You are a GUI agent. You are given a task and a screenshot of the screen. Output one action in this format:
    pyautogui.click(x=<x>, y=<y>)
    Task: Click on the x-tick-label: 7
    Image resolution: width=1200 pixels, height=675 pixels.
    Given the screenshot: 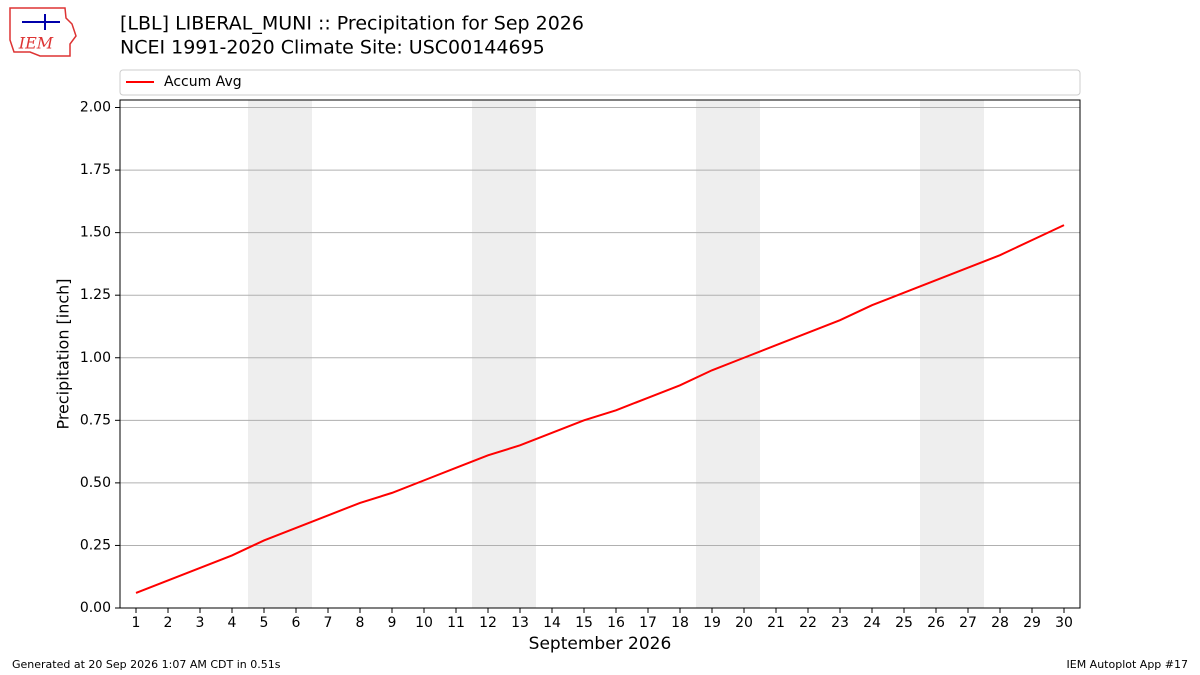 What is the action you would take?
    pyautogui.click(x=328, y=623)
    